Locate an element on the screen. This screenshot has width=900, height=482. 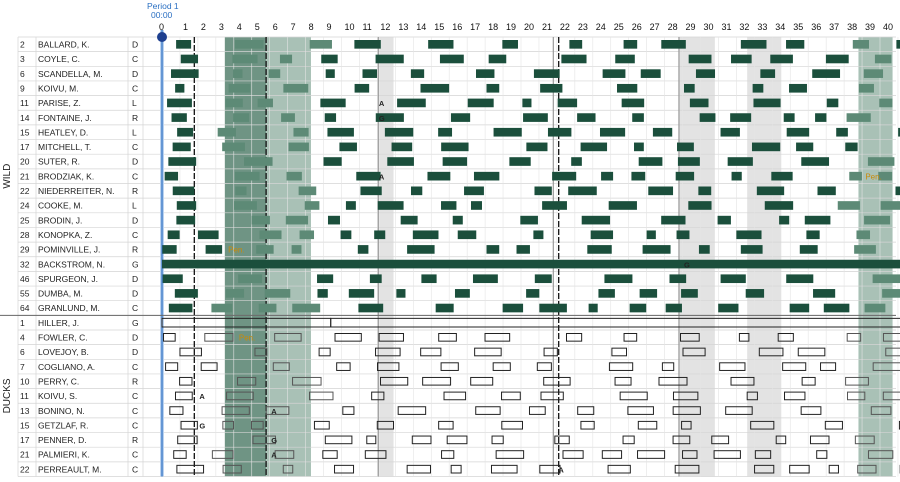
player-name: MITCHELL, T. is located at coordinates (64, 147).